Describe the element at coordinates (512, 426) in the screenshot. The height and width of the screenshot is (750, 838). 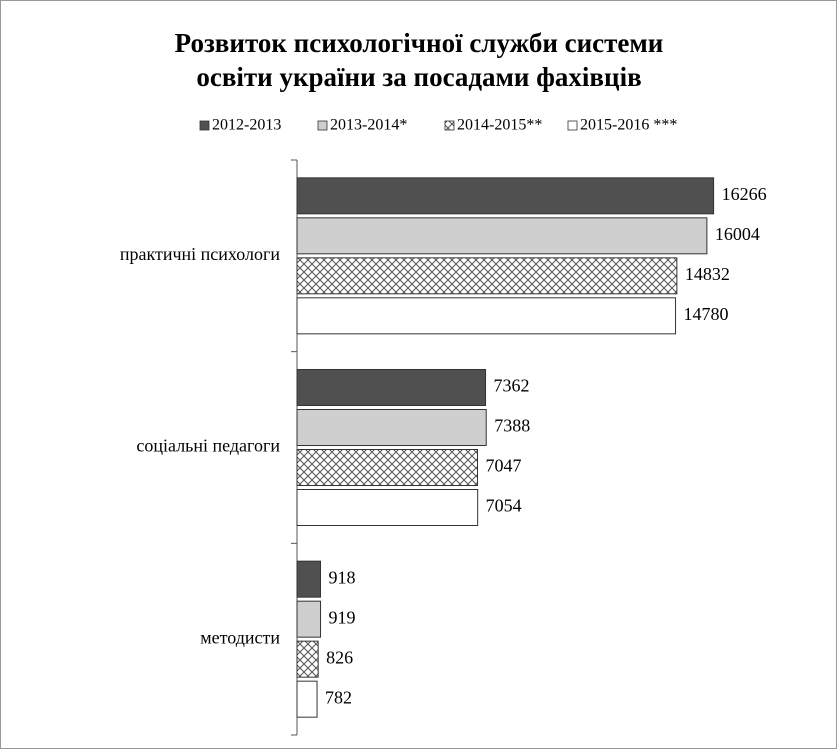
I see `value-label: 7388` at that location.